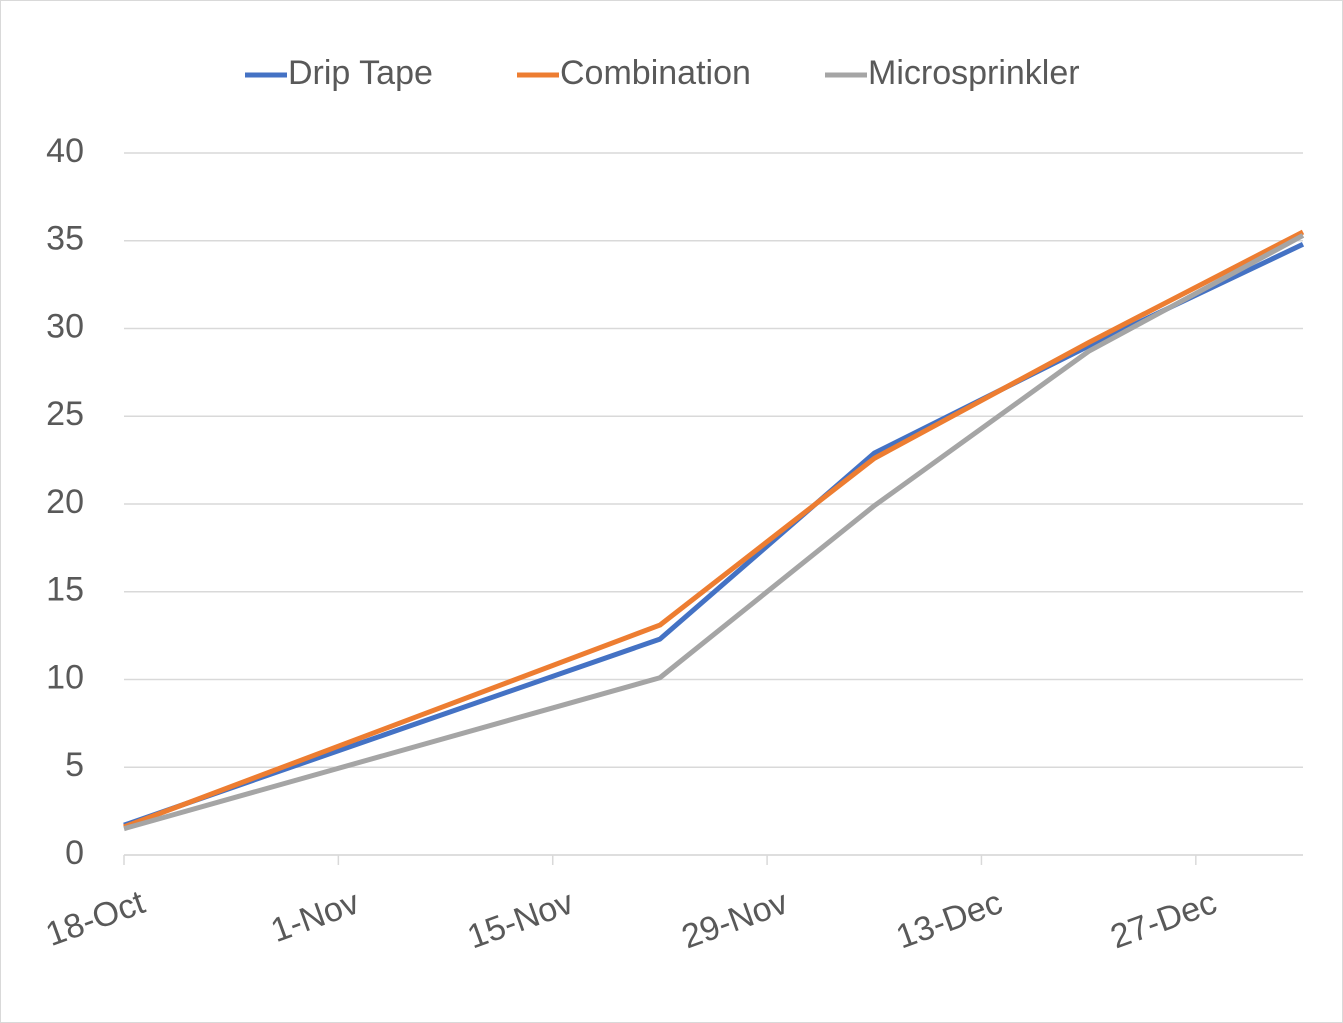 Image resolution: width=1343 pixels, height=1023 pixels. I want to click on legend-label: Drip Tape, so click(360, 73).